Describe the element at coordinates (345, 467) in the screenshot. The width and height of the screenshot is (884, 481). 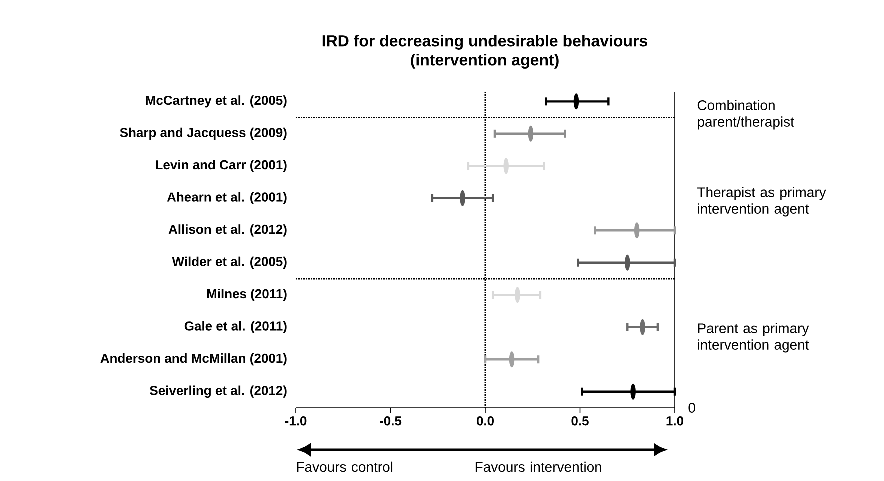
I see `text: Favours control` at that location.